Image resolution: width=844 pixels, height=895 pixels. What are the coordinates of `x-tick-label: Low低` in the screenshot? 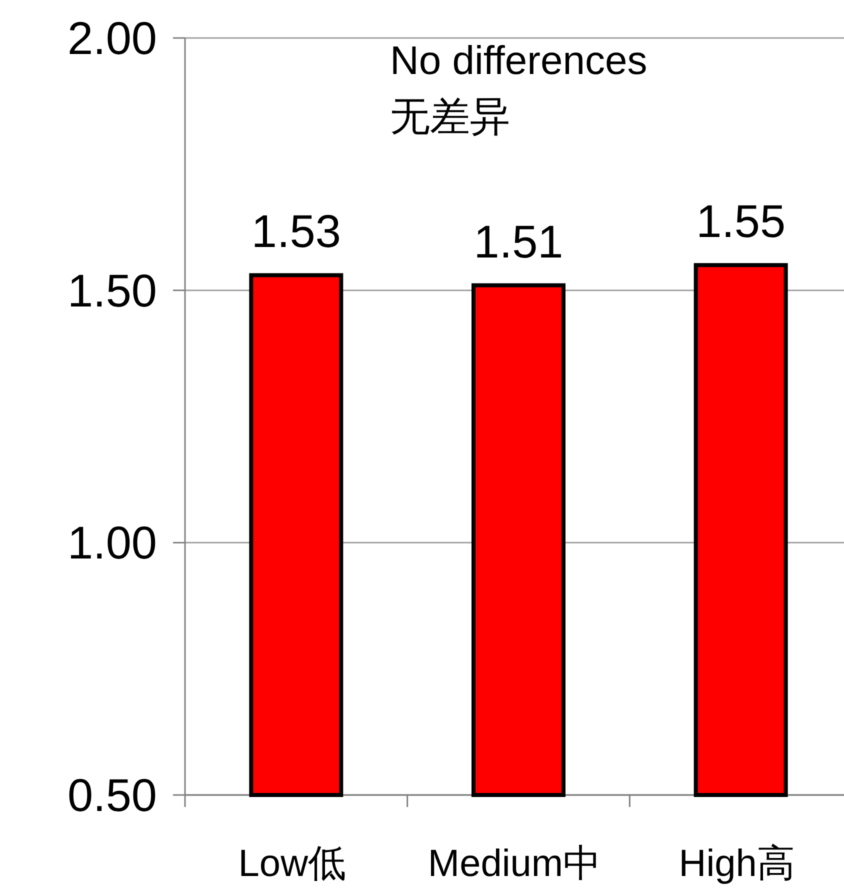 It's located at (292, 864).